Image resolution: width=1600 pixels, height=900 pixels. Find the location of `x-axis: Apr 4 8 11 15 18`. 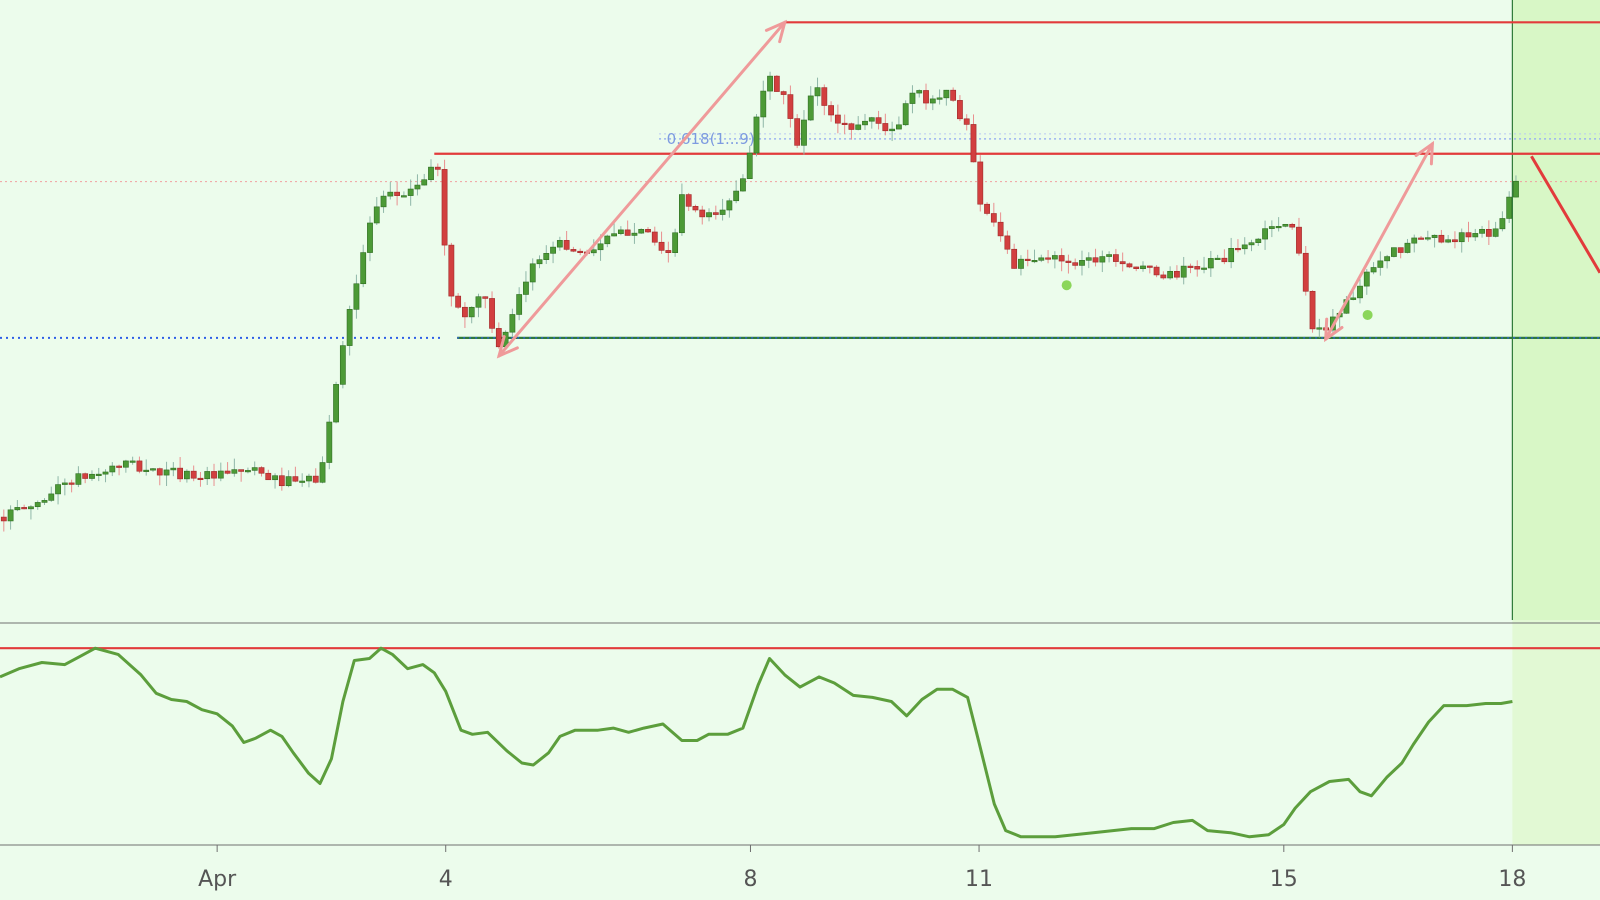

x-axis: Apr 4 8 11 15 18 is located at coordinates (800, 868).